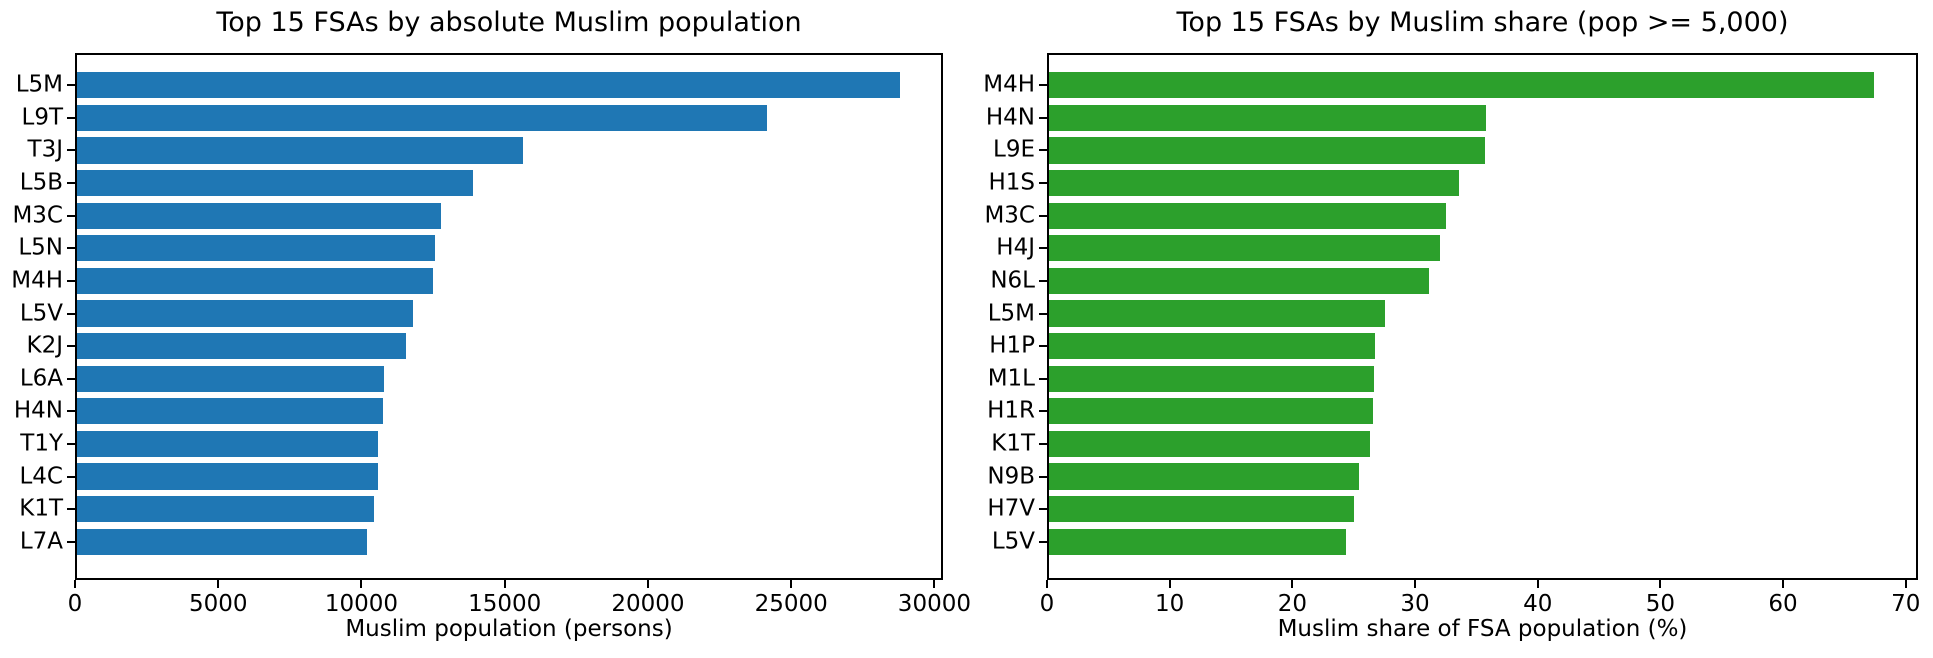 The width and height of the screenshot is (1933, 658). I want to click on x-tick-label: 70, so click(1906, 604).